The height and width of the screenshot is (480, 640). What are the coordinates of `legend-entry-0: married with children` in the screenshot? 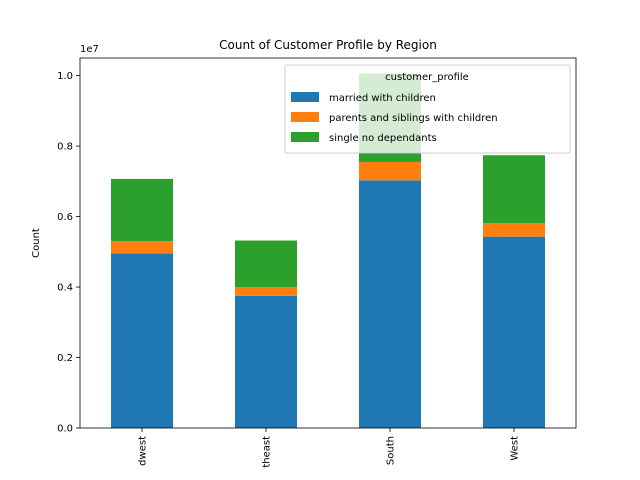 It's located at (382, 98).